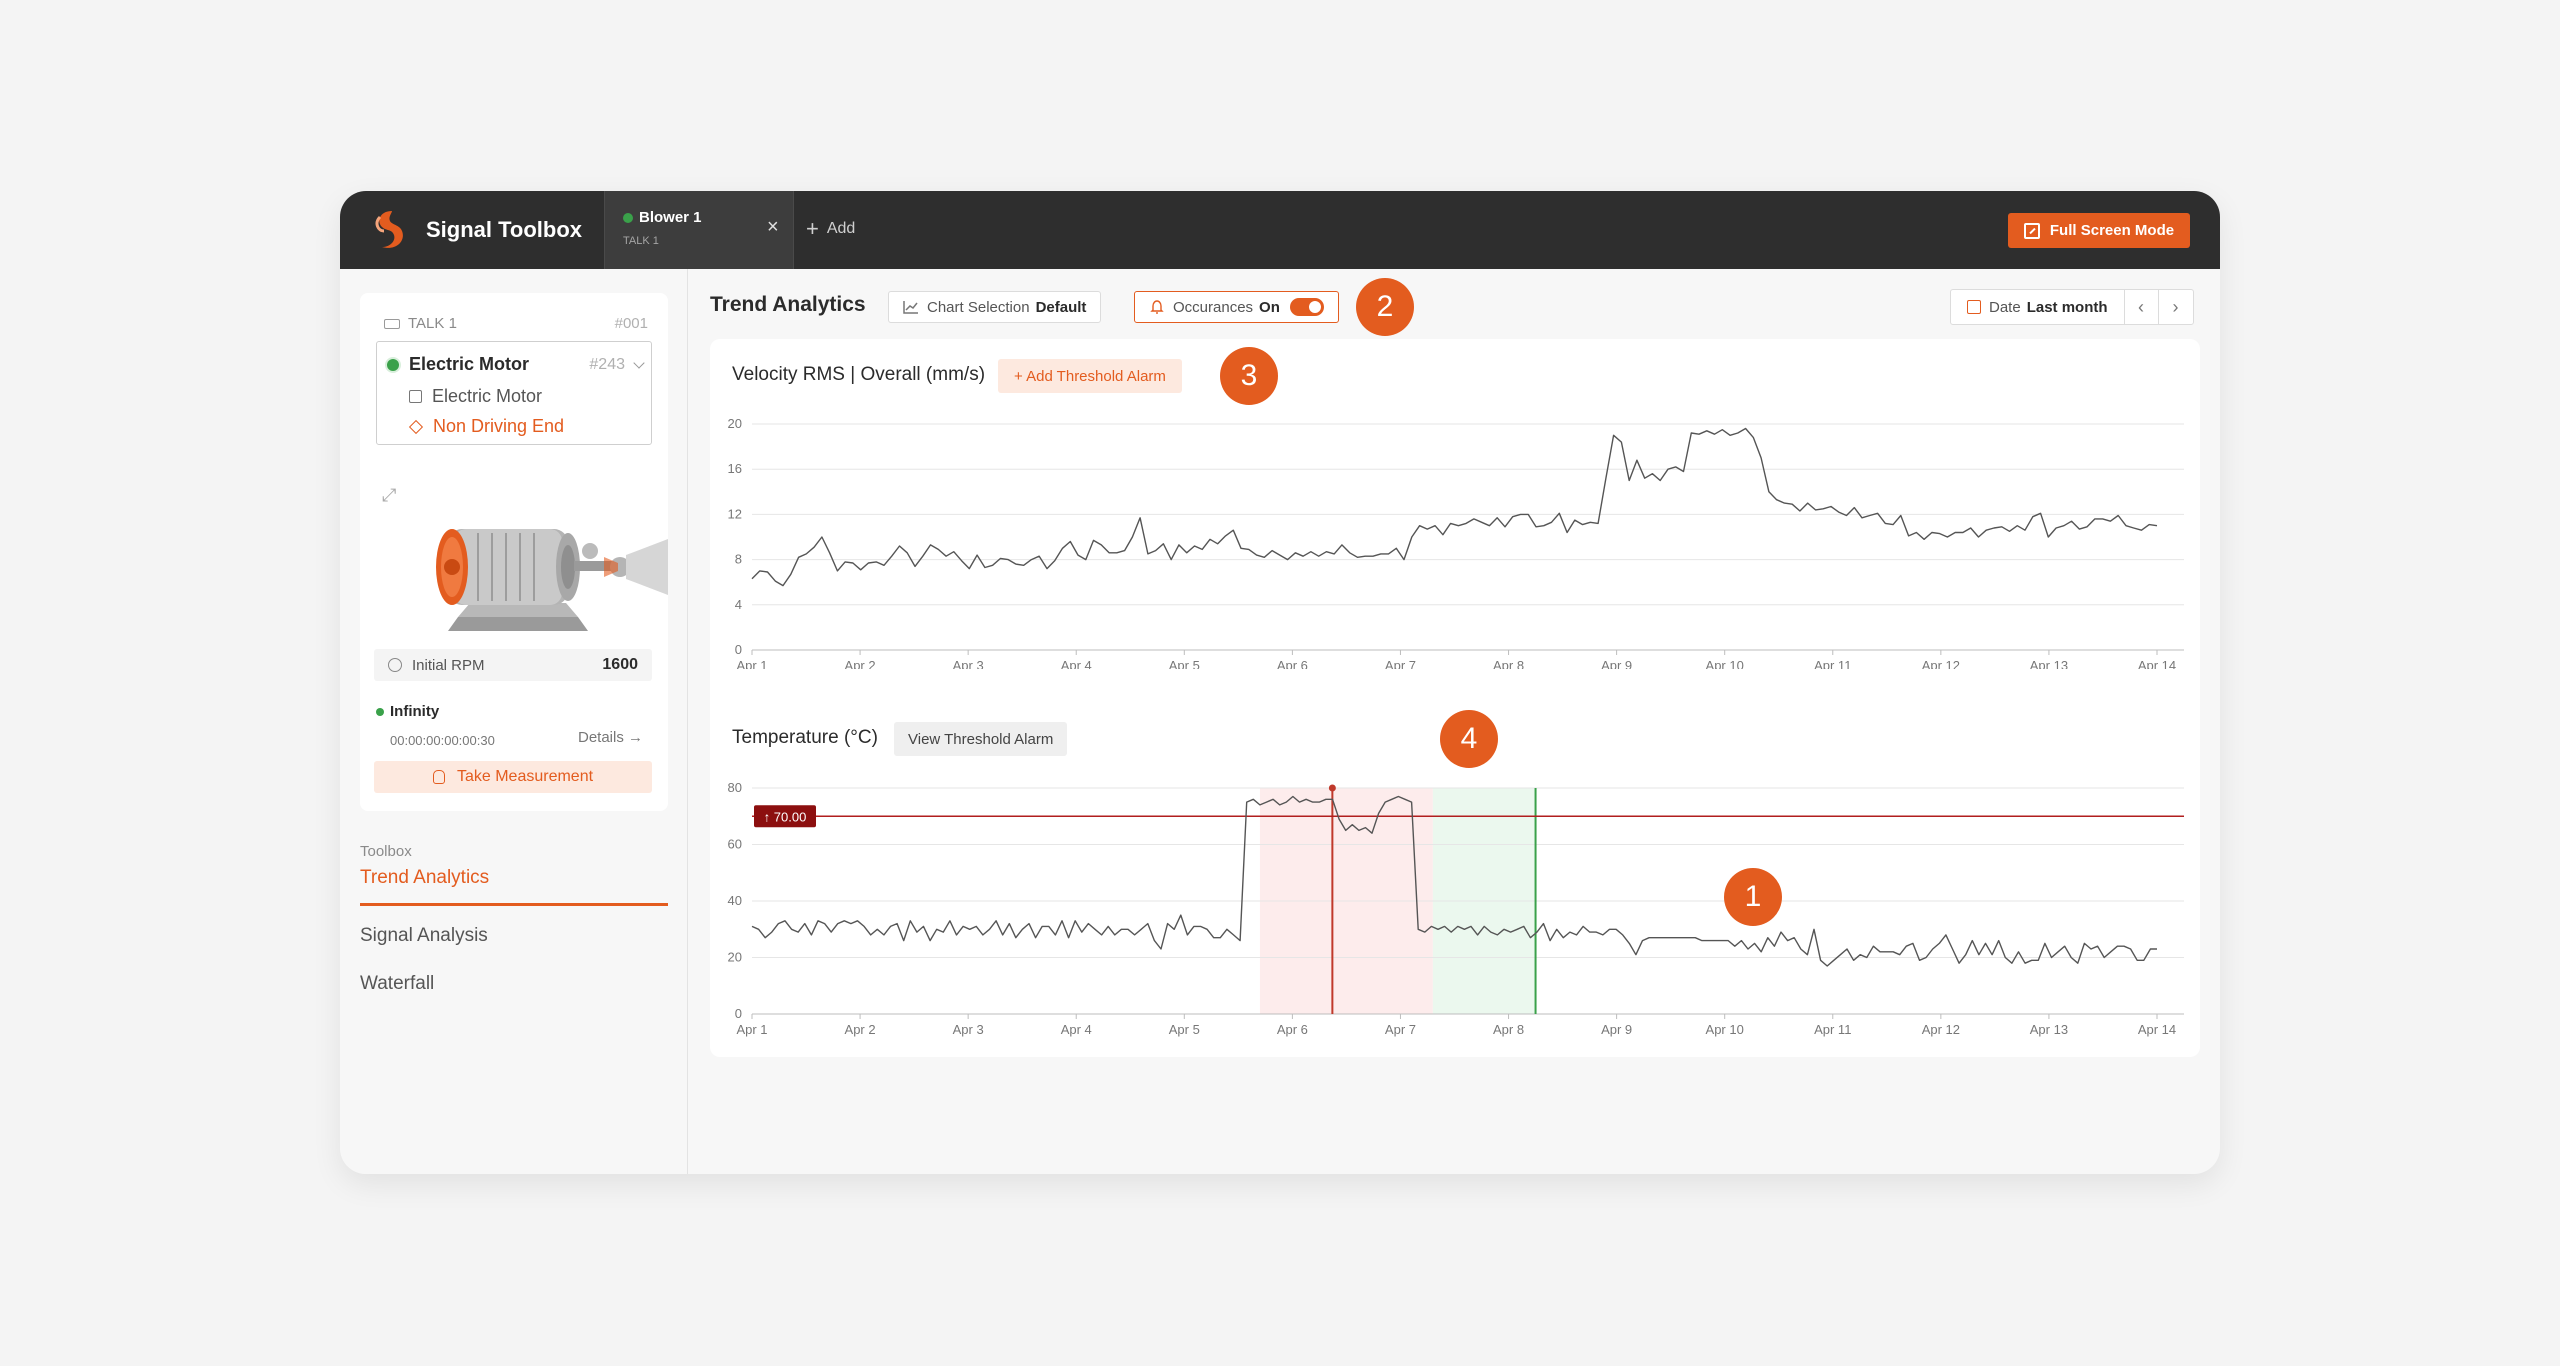 The image size is (2560, 1366). Describe the element at coordinates (389, 495) in the screenshot. I see `expand-arrows-icon: ⤢` at that location.